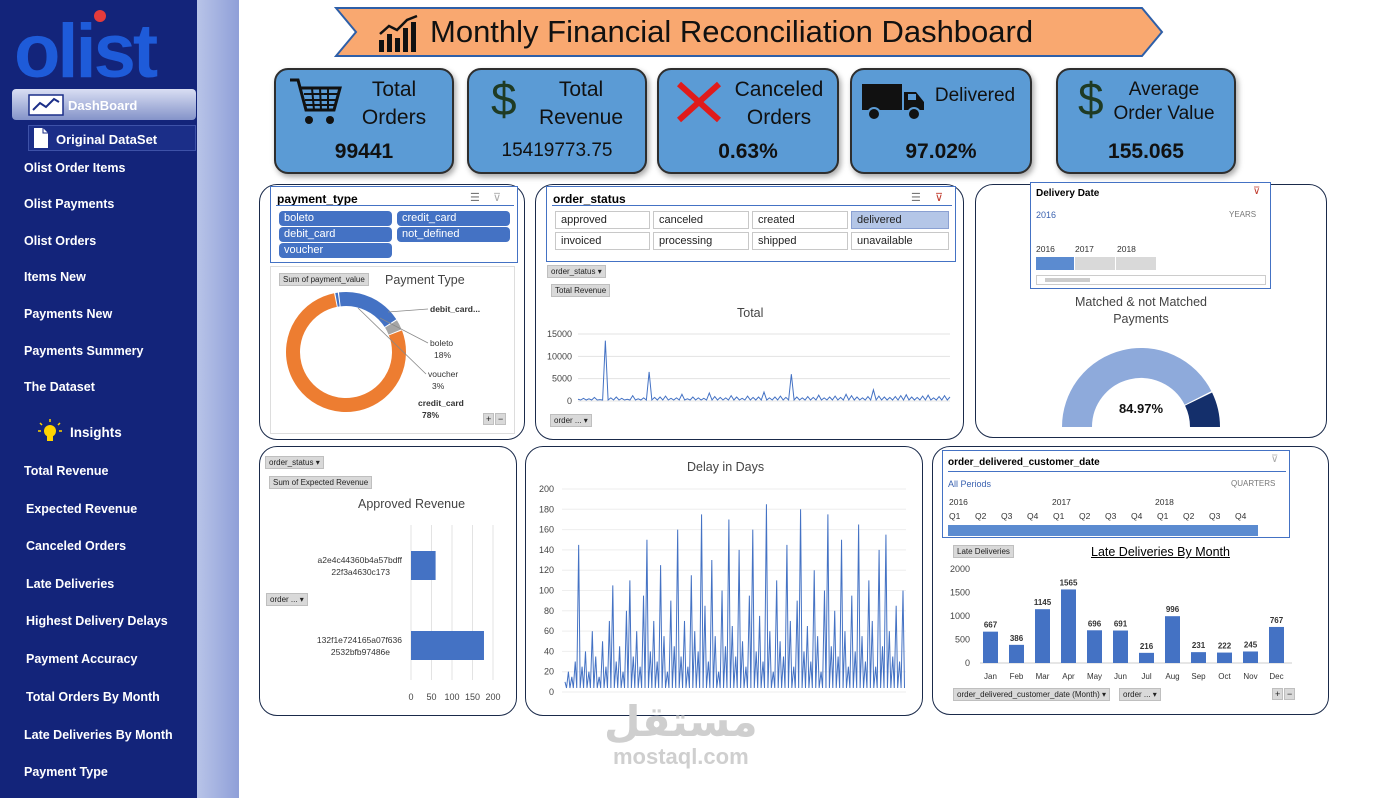 This screenshot has height=798, width=1378. What do you see at coordinates (962, 640) in the screenshot?
I see `late-ytick-500: 500` at bounding box center [962, 640].